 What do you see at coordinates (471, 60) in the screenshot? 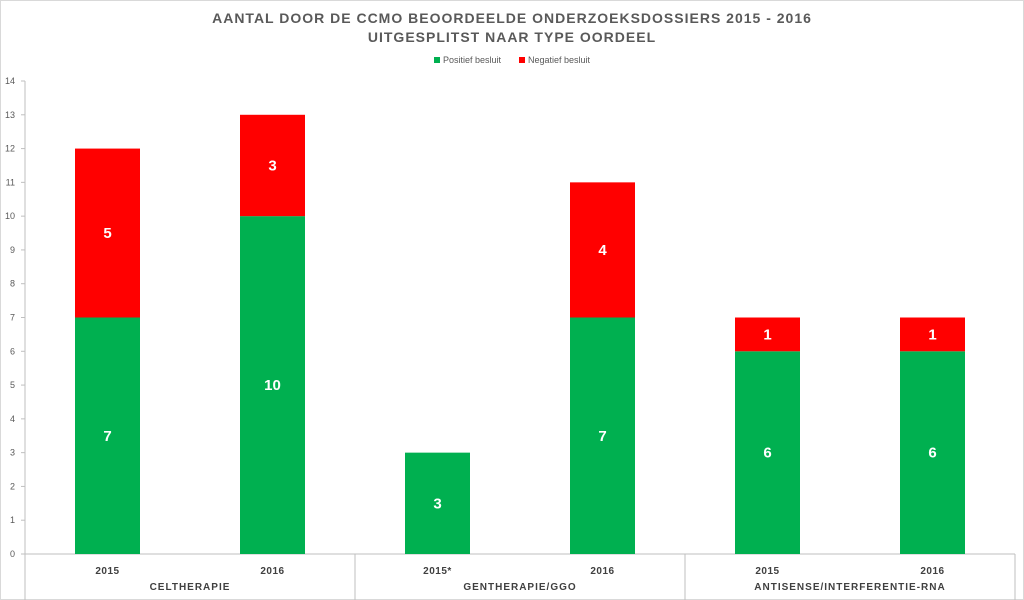
I see `legend-label-positive: Positief besluit` at bounding box center [471, 60].